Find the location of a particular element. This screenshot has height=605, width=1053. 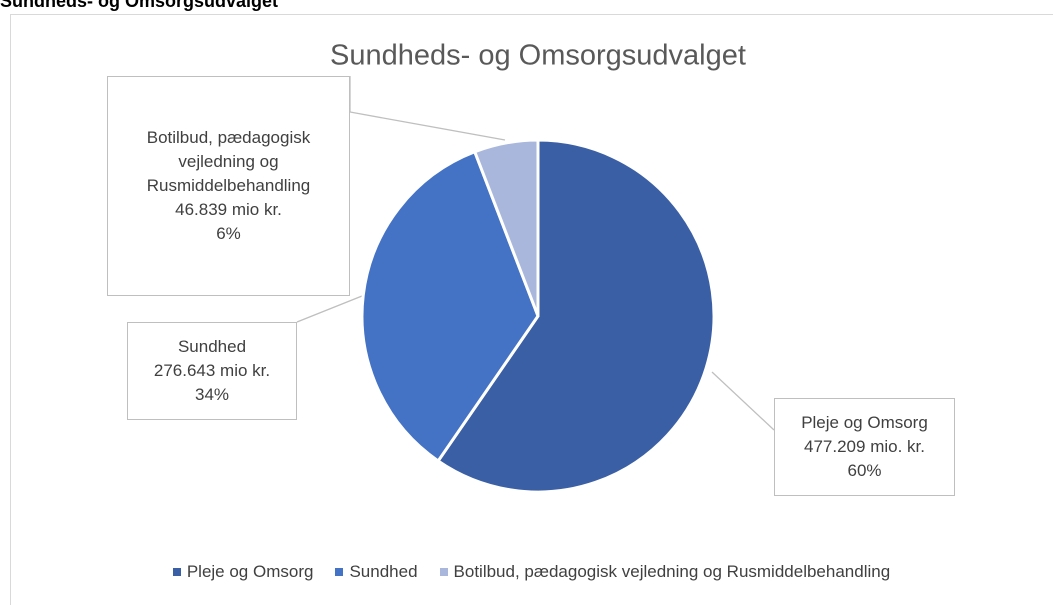

legend-item: Sundhed is located at coordinates (376, 572).